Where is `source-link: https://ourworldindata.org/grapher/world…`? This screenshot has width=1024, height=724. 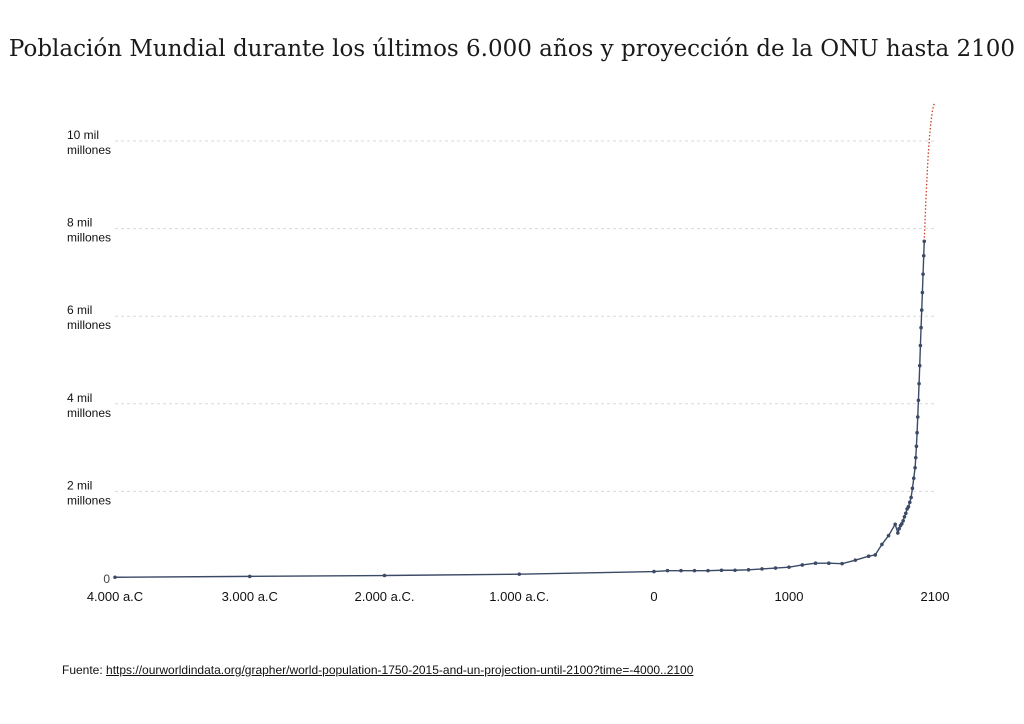 source-link: https://ourworldindata.org/grapher/world… is located at coordinates (400, 670).